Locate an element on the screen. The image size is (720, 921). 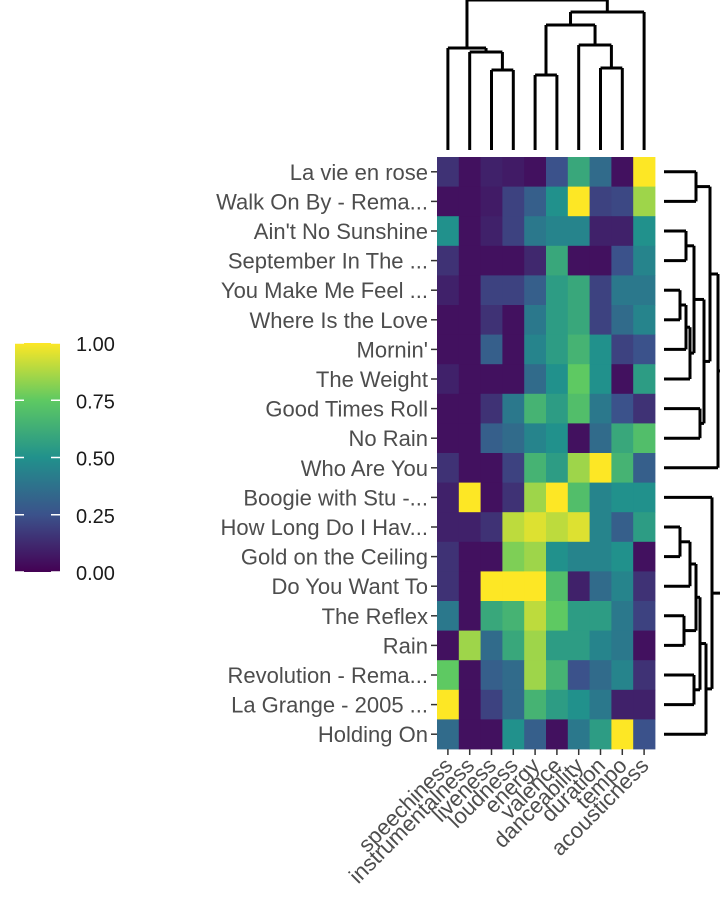
row-label: Do You Want To is located at coordinates (349, 586).